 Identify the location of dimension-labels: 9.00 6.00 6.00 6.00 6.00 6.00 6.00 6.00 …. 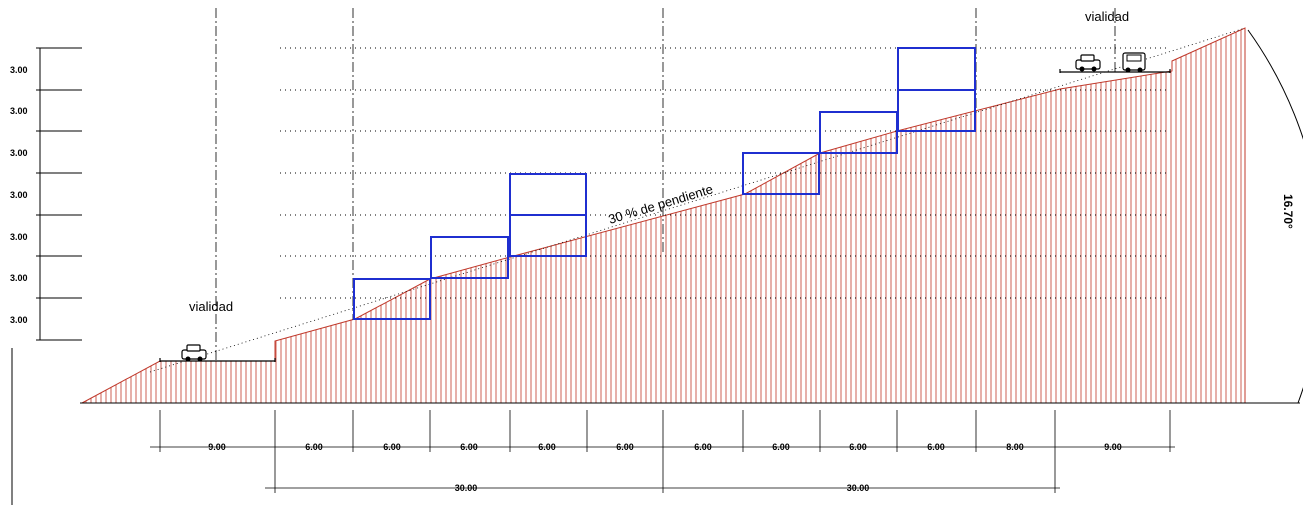
(665, 467).